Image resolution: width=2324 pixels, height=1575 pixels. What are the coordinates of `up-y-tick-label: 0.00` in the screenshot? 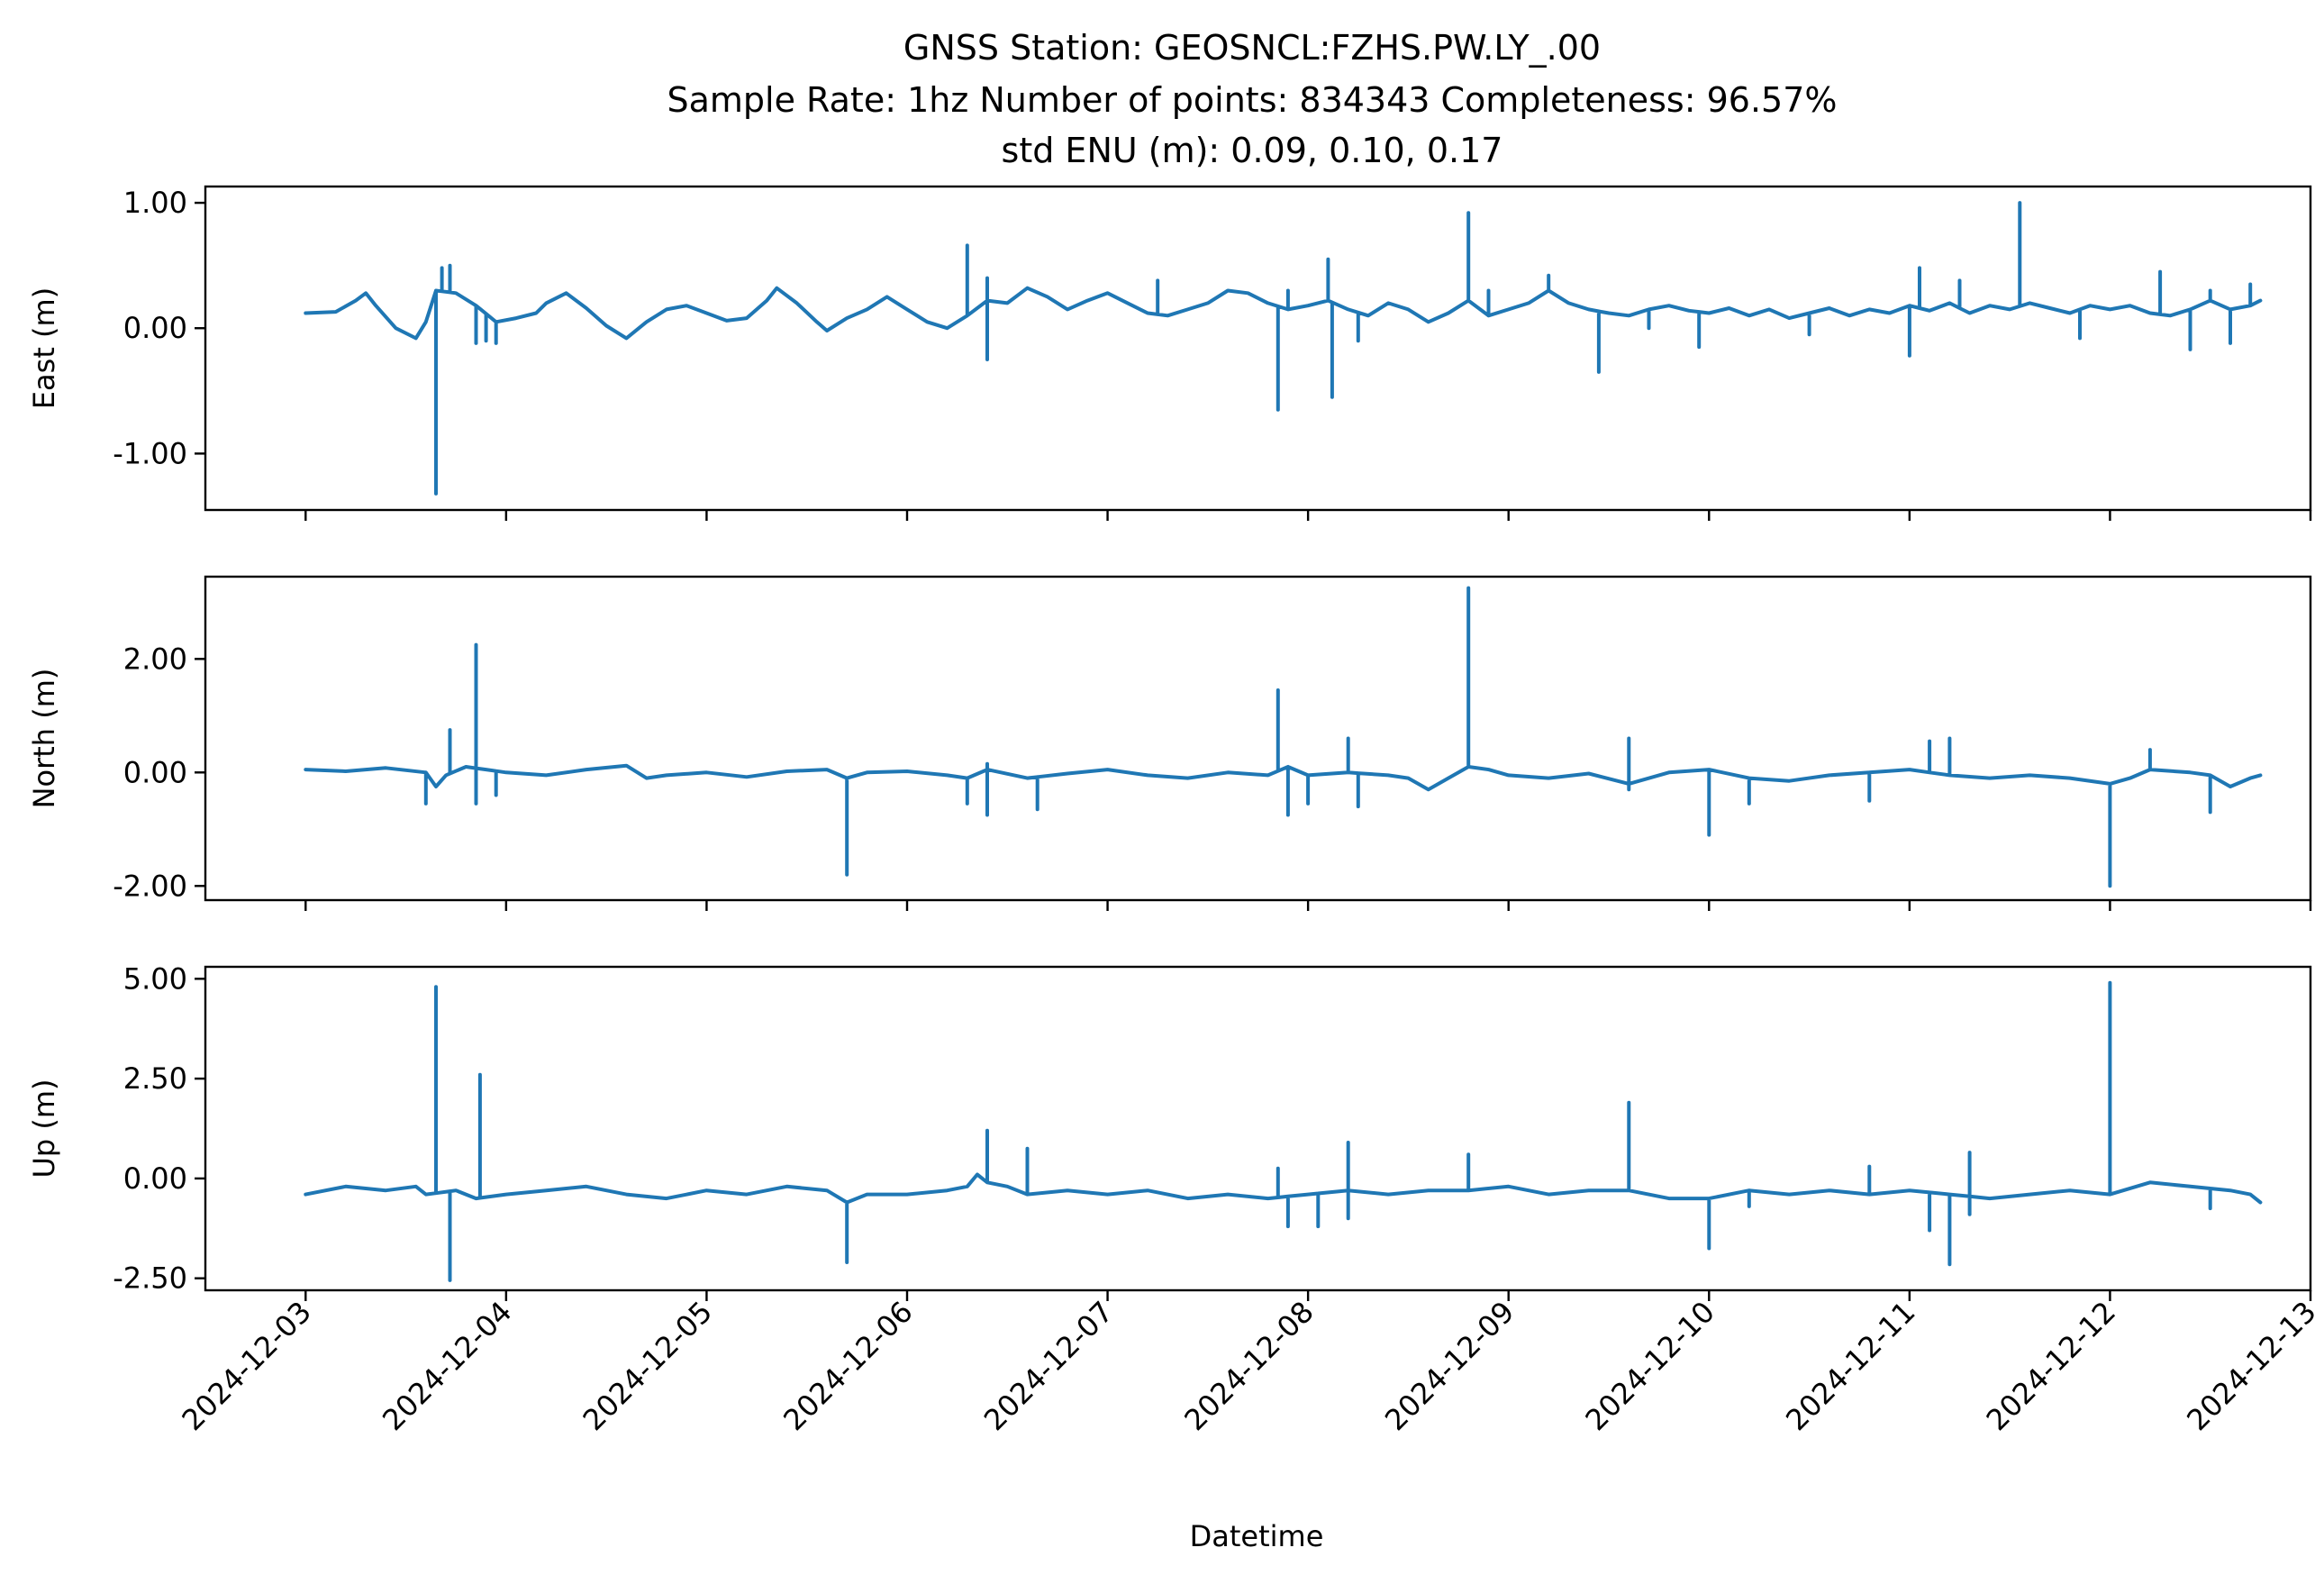 It's located at (155, 1178).